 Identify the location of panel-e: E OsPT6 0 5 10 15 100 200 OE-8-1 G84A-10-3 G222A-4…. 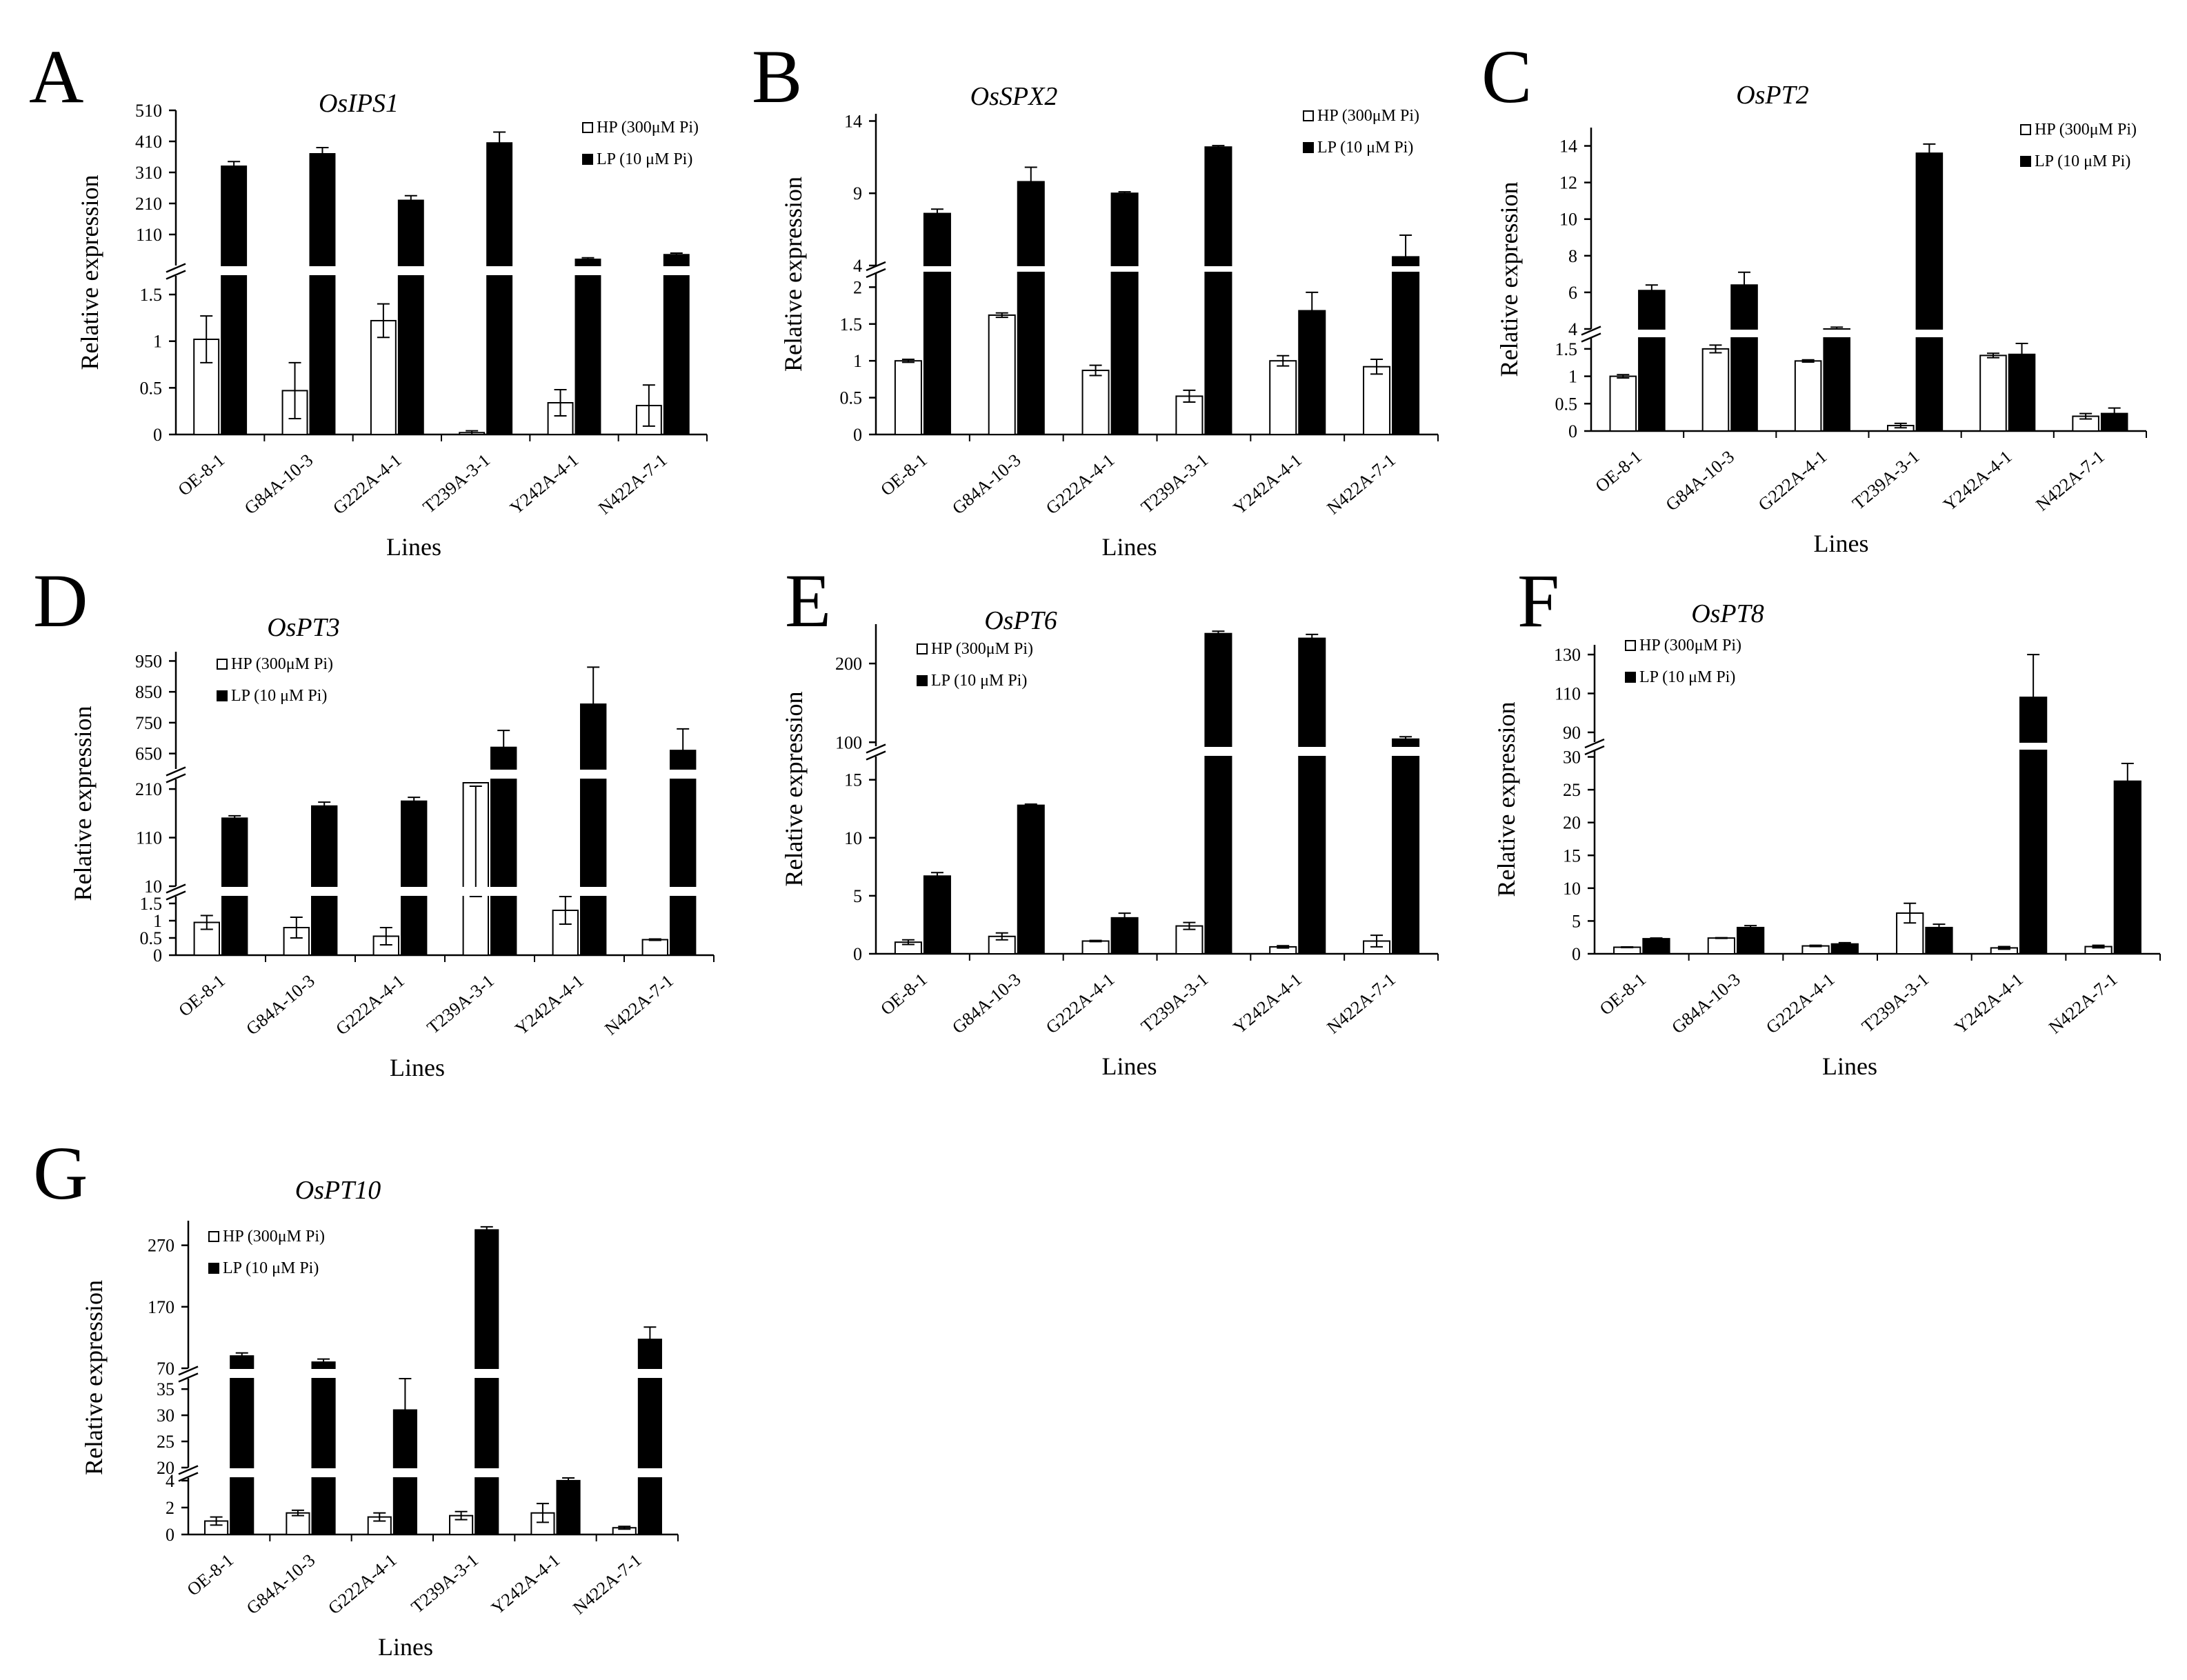
(1109, 819).